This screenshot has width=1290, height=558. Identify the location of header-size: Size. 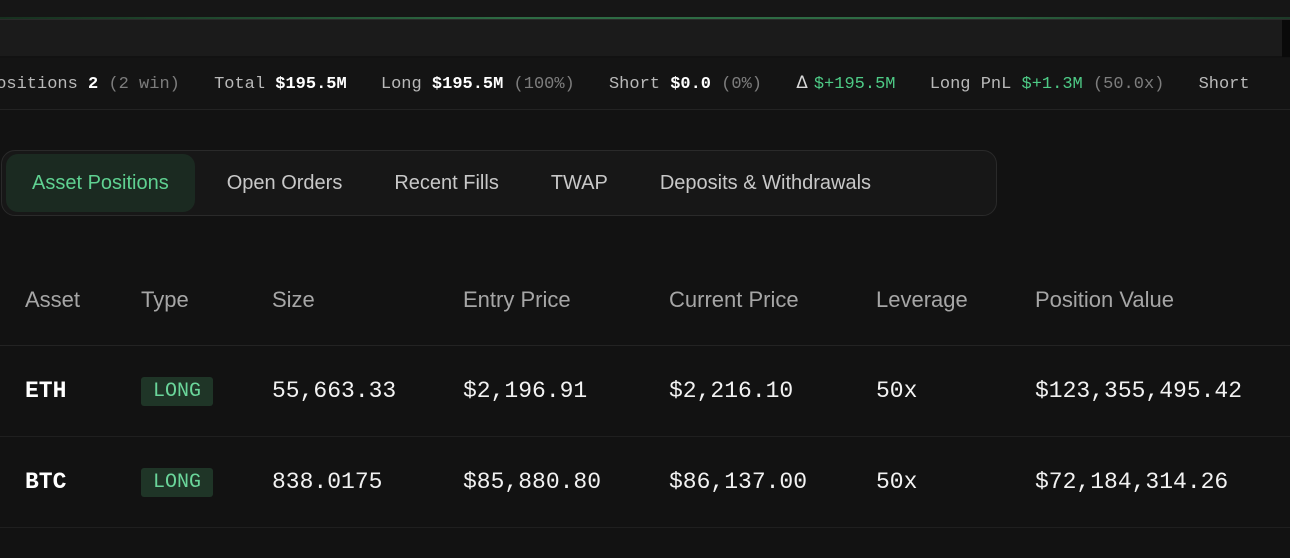
(293, 299).